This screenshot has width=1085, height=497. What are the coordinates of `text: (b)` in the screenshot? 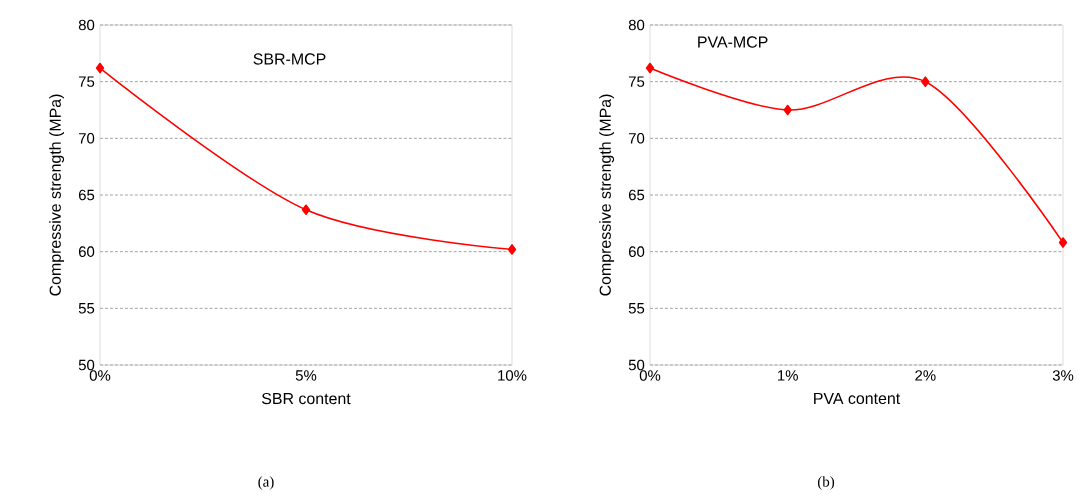 It's located at (826, 483).